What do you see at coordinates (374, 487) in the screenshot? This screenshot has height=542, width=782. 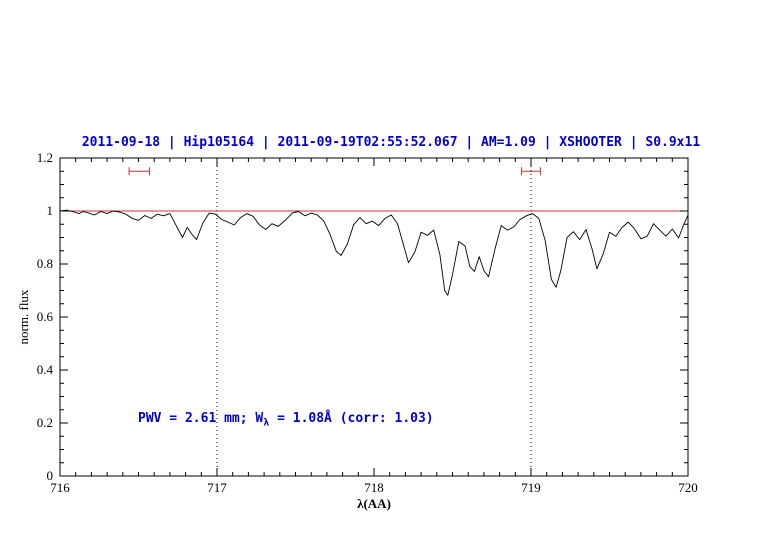 I see `x-tick-label: 718` at bounding box center [374, 487].